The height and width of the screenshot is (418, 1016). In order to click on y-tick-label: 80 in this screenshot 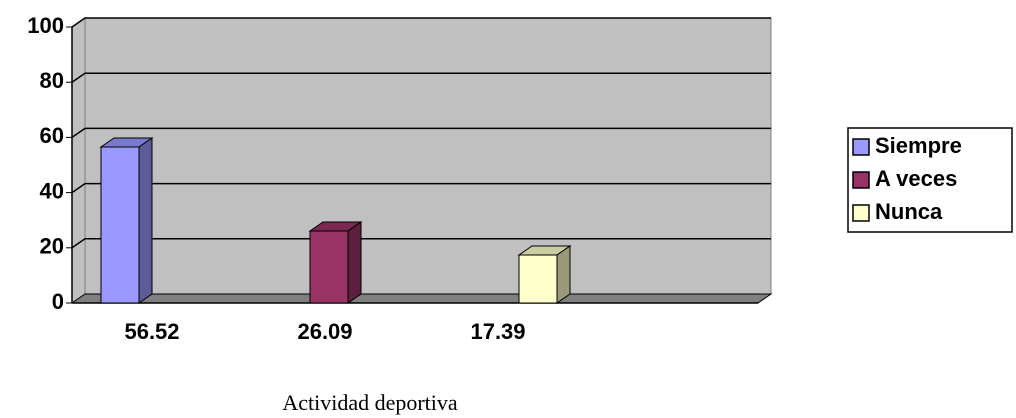, I will do `click(52, 80)`.